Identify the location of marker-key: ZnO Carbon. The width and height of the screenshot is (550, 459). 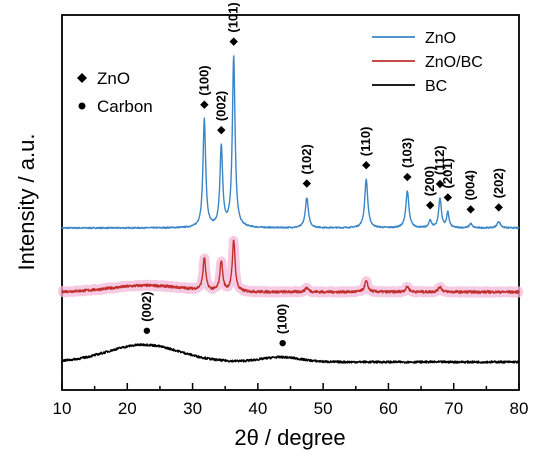
(115, 92).